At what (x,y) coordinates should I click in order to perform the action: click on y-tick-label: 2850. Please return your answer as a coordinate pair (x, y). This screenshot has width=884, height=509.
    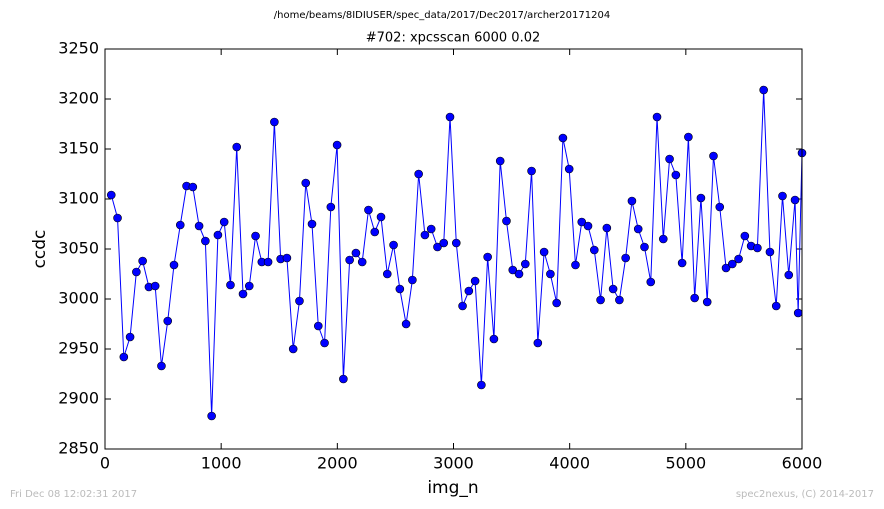
    Looking at the image, I should click on (78, 448).